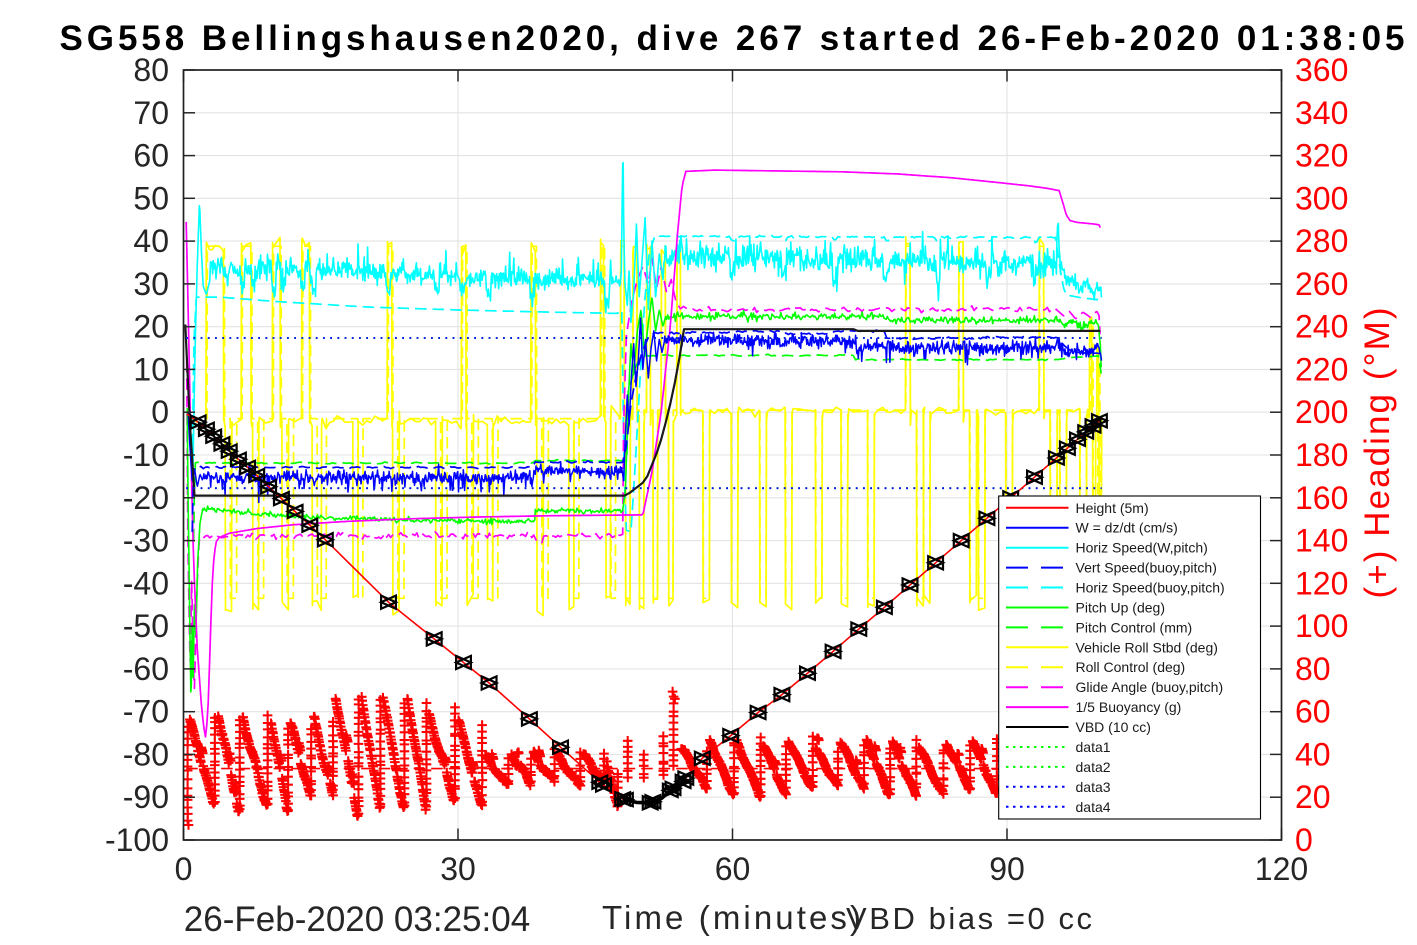 Image resolution: width=1417 pixels, height=945 pixels. I want to click on svg-text: 300, so click(1321, 198).